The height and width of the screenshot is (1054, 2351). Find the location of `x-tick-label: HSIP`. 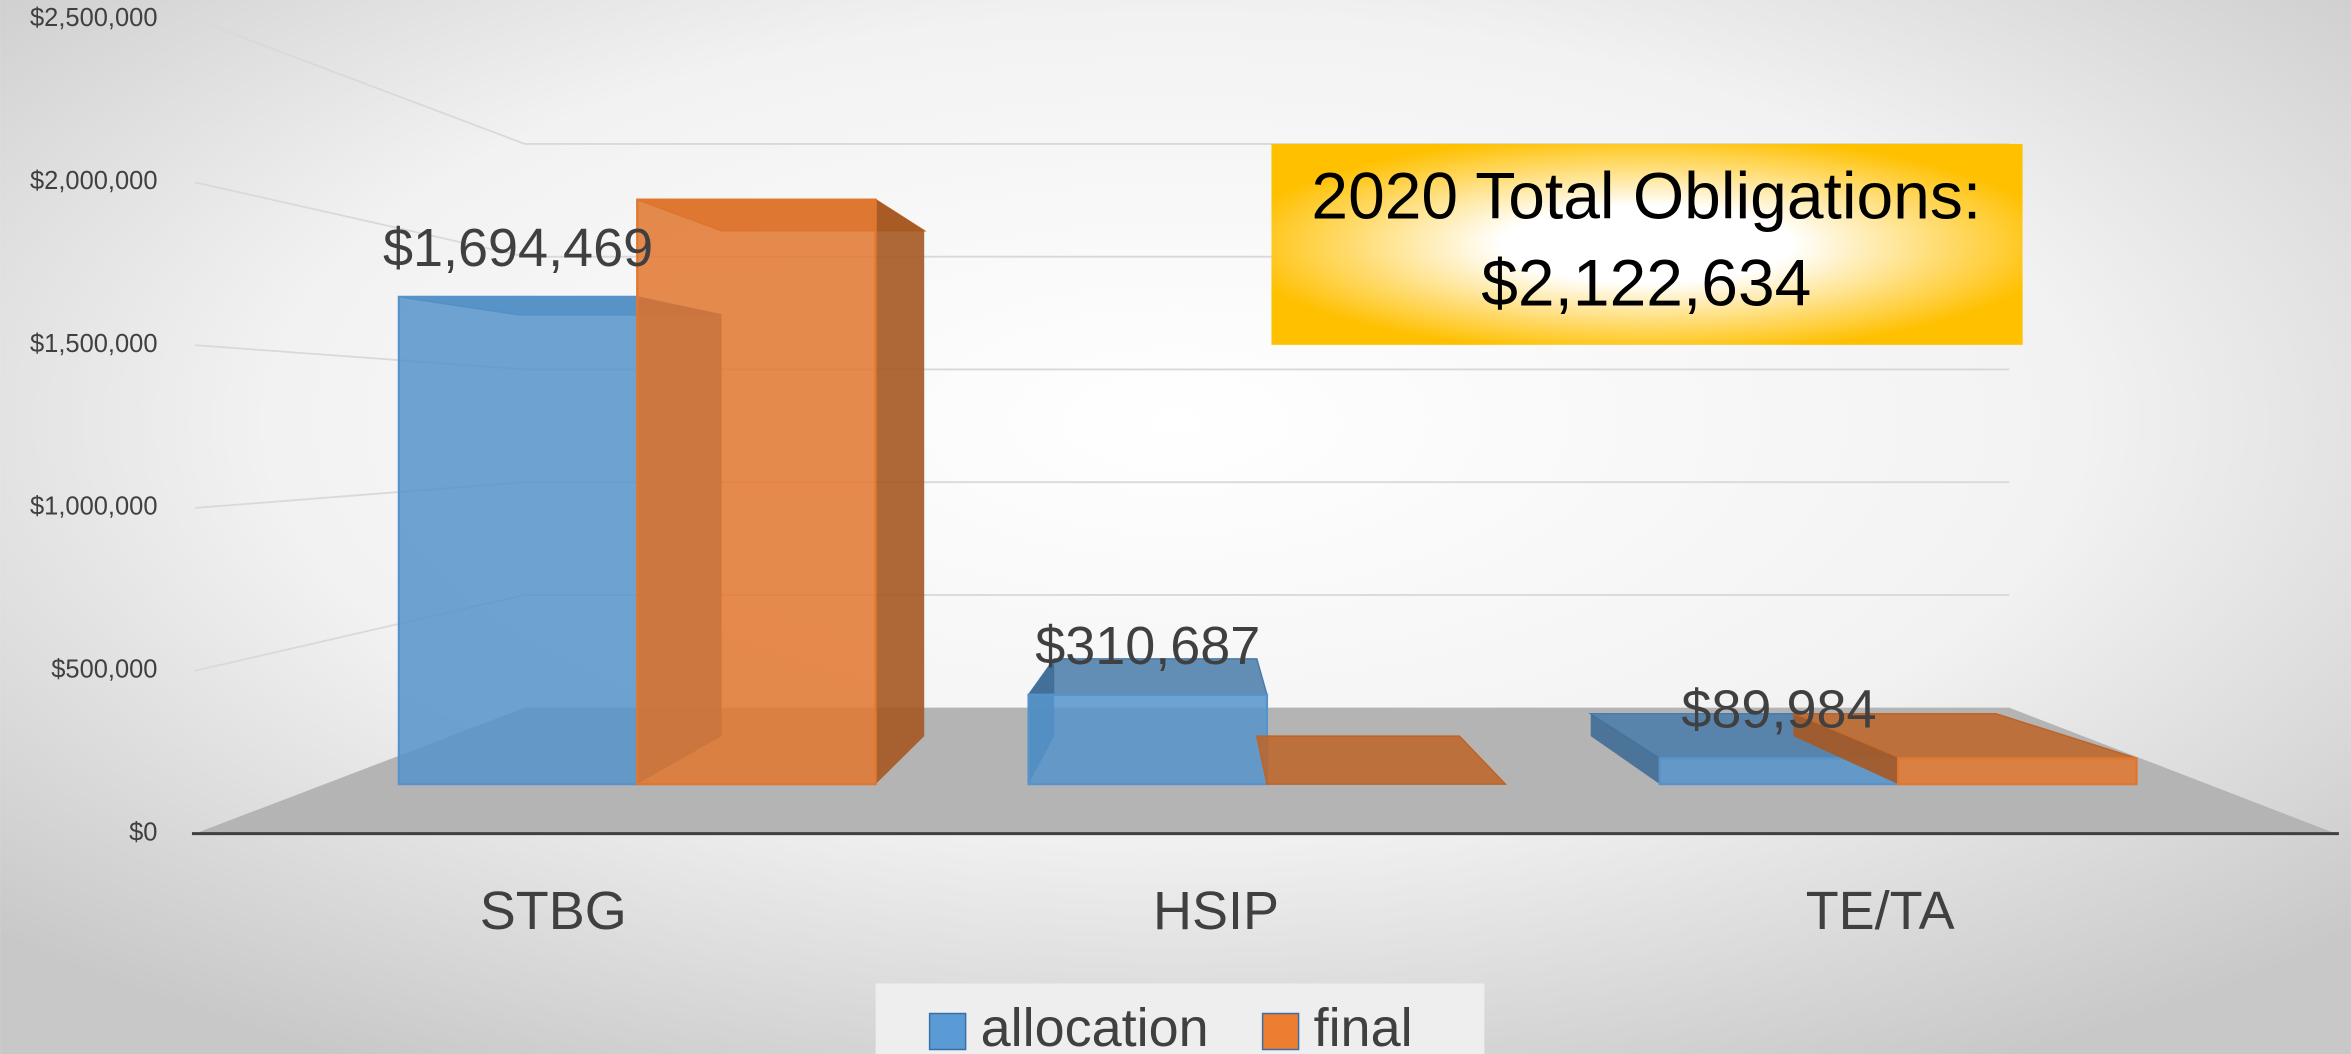

x-tick-label: HSIP is located at coordinates (1216, 911).